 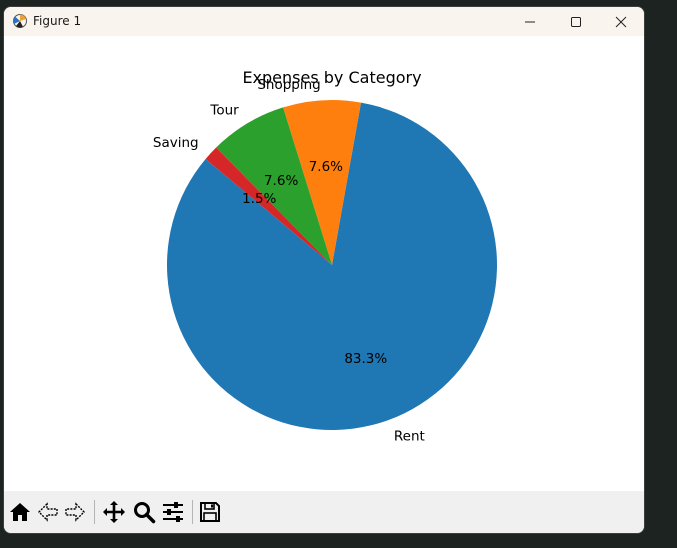 I want to click on category-label-tour: Tour, so click(x=224, y=110).